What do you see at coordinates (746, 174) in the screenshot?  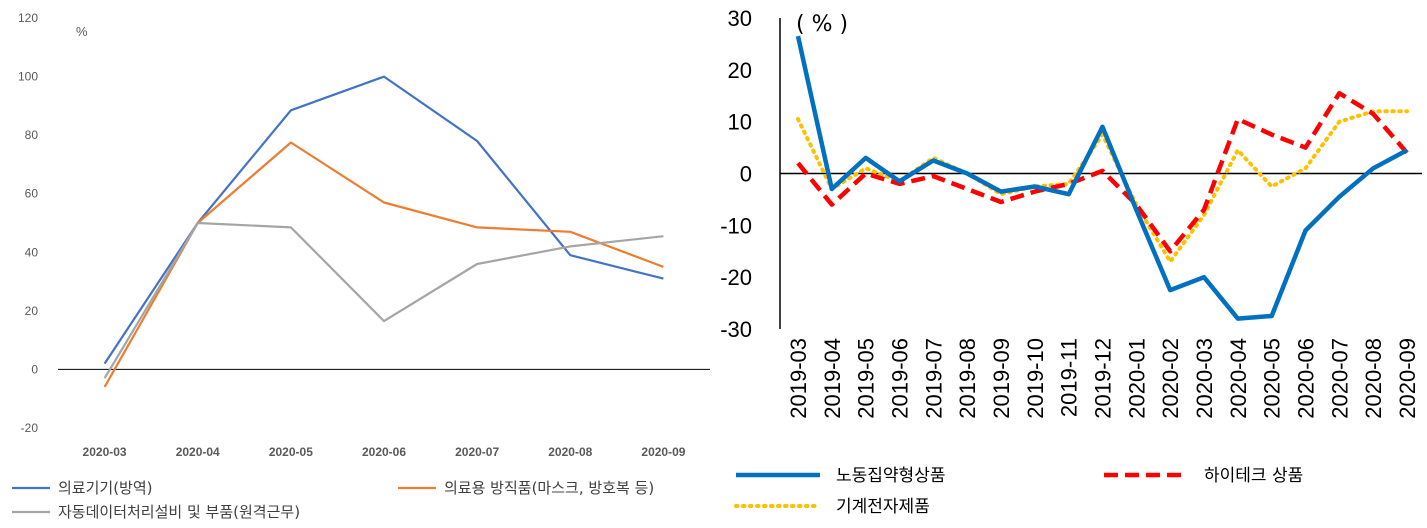 I see `right-y-tick-label: 0` at bounding box center [746, 174].